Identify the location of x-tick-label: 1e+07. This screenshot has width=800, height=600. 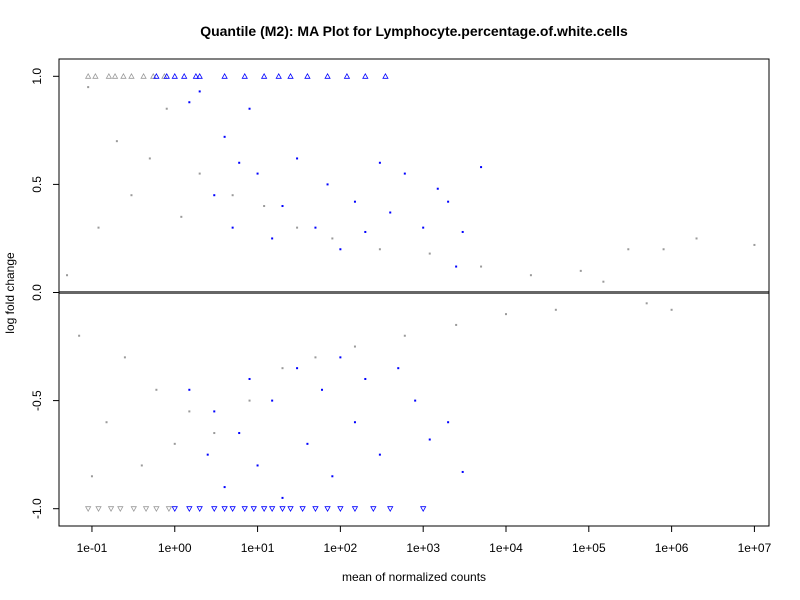
(755, 548).